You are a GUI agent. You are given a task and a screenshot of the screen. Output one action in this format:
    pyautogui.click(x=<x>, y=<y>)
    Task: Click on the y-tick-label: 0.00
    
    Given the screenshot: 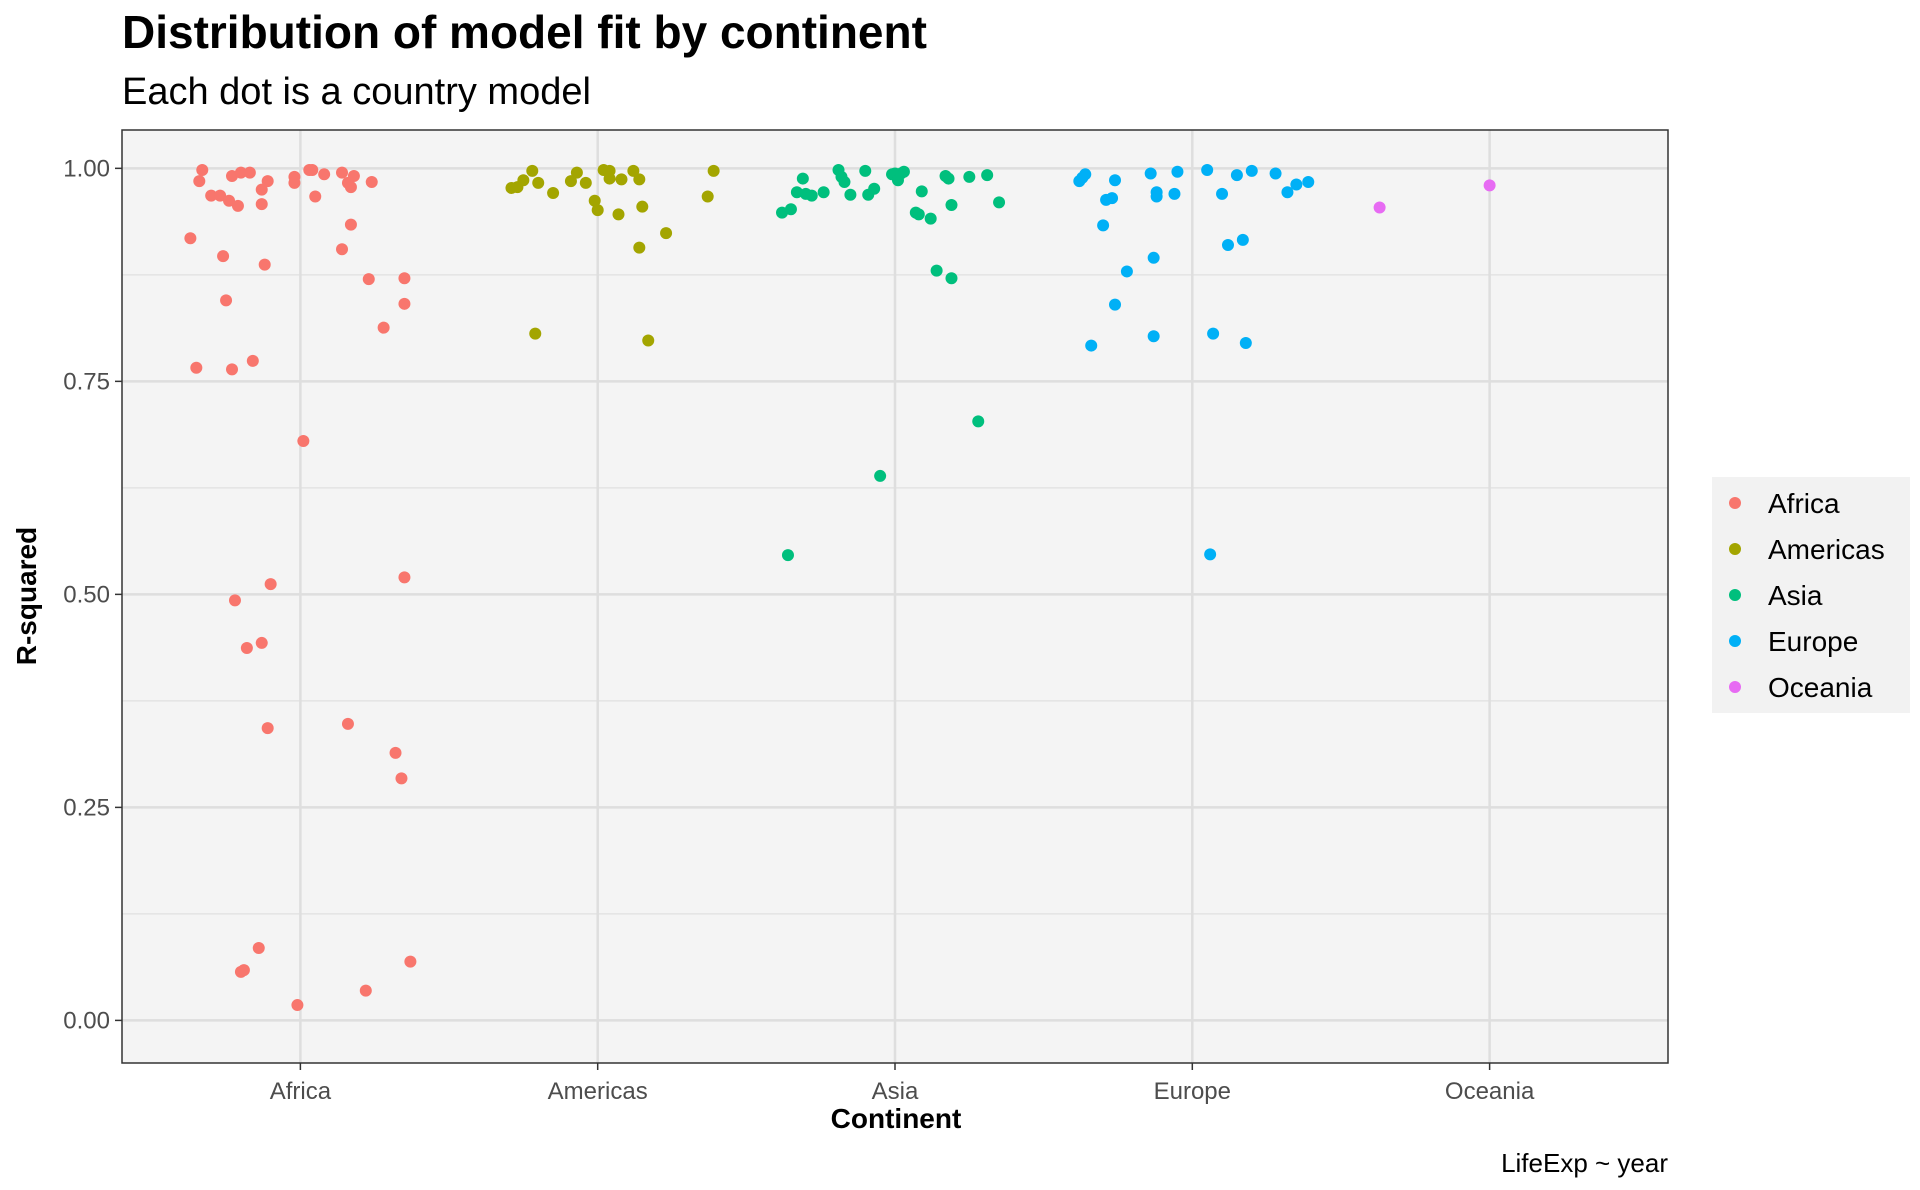 What is the action you would take?
    pyautogui.click(x=86, y=1020)
    